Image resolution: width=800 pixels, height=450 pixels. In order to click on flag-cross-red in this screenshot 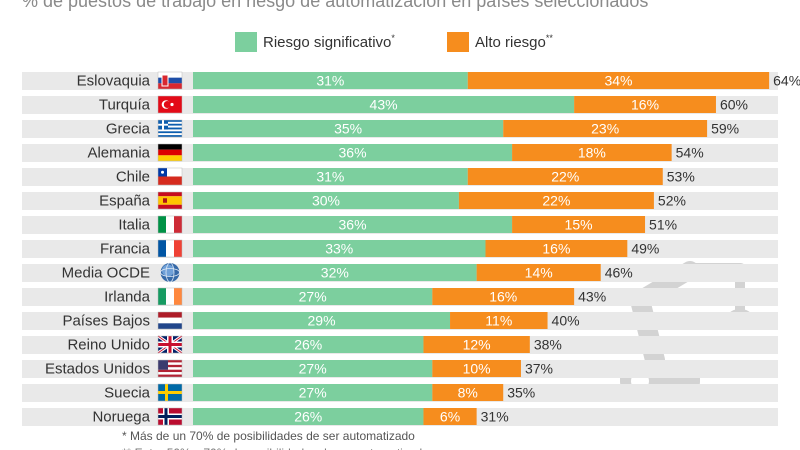, I will do `click(170, 344)`.